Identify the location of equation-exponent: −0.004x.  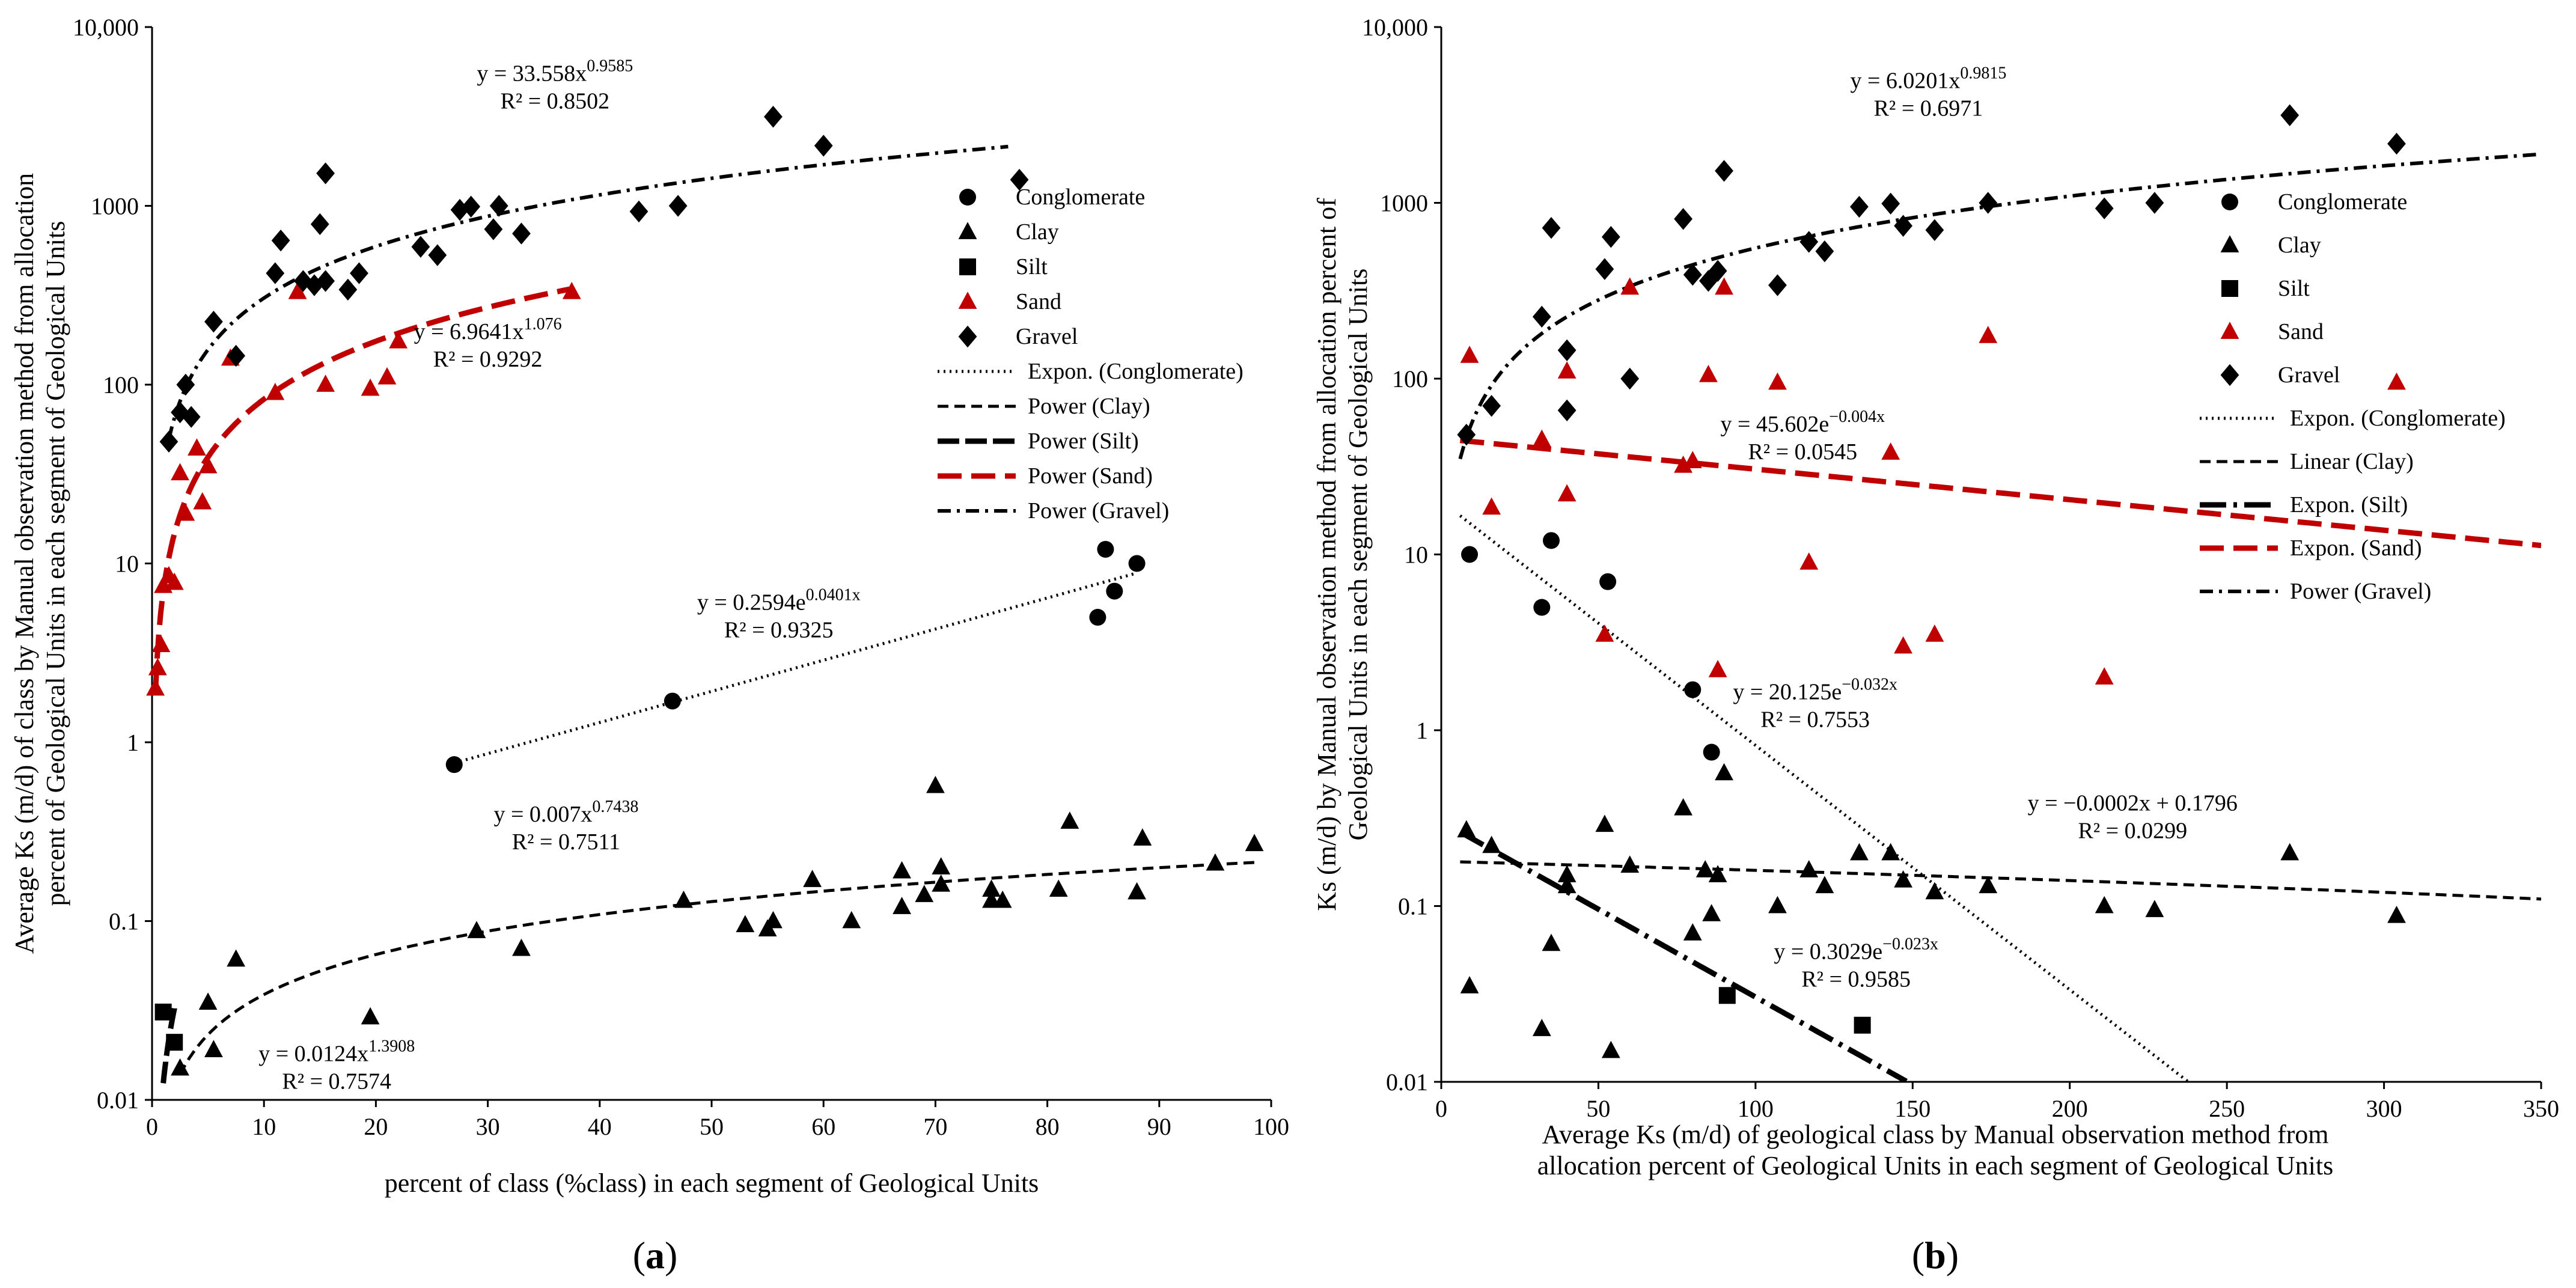
(1857, 416).